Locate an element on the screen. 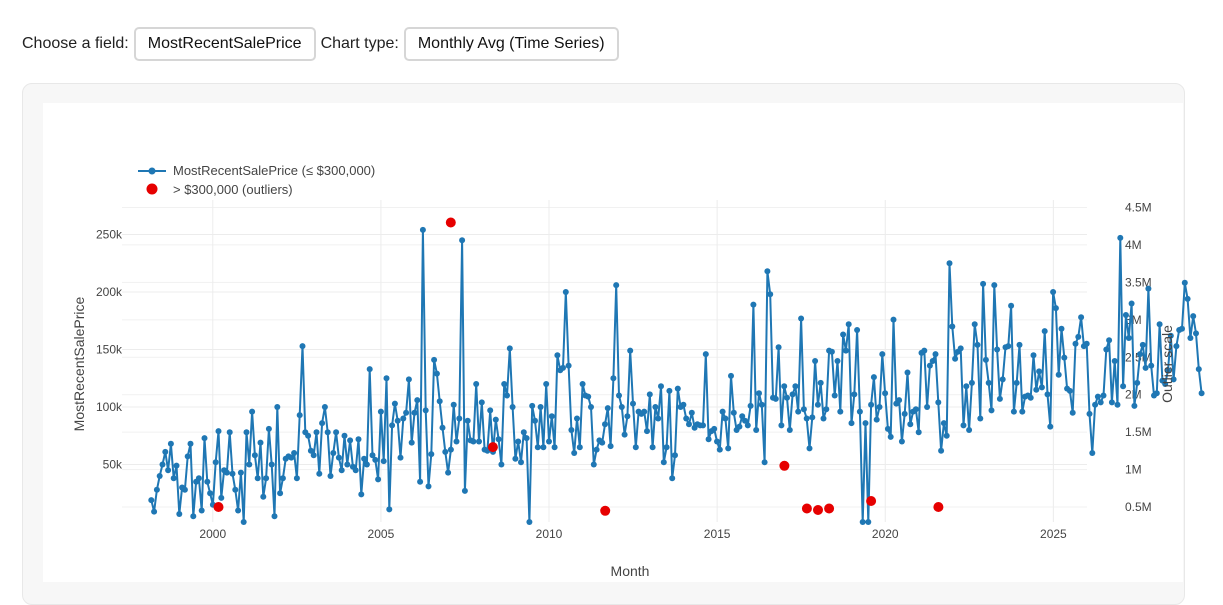 The image size is (1223, 605). y-tick-label: 150k is located at coordinates (109, 350).